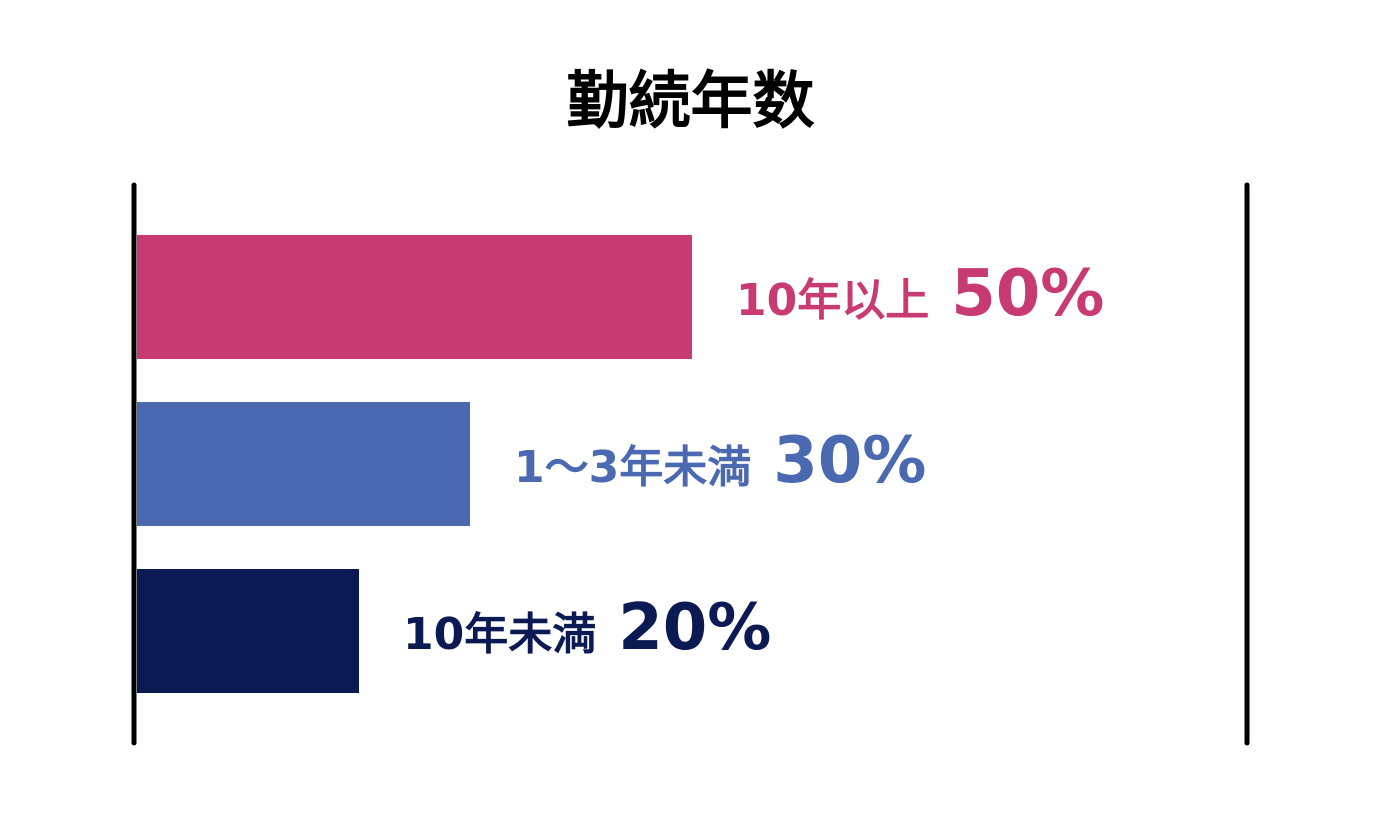  Describe the element at coordinates (832, 300) in the screenshot. I see `category-label-1: 10年以上` at that location.